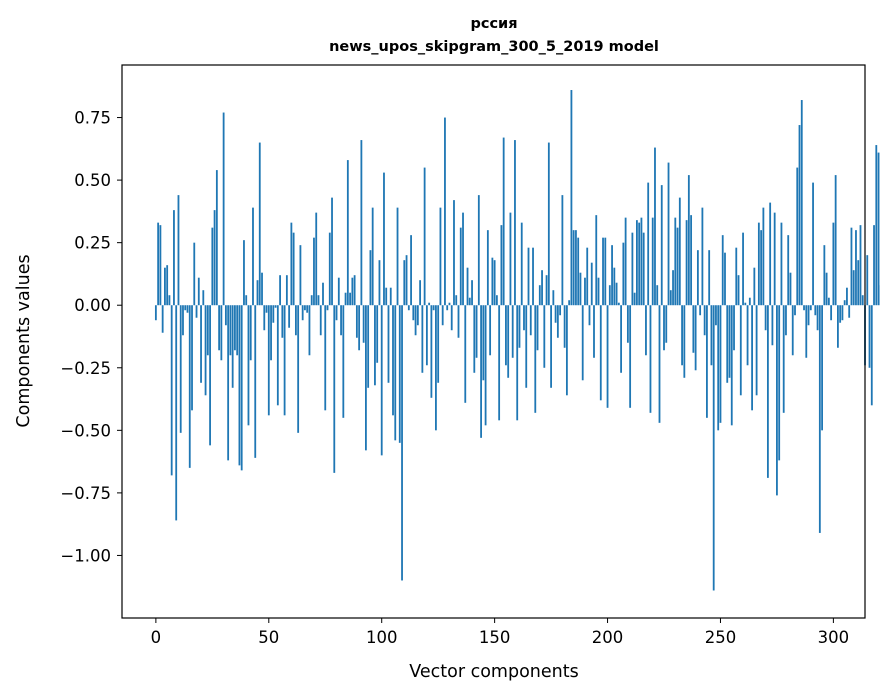 The height and width of the screenshot is (696, 880). What do you see at coordinates (608, 637) in the screenshot?
I see `x-tick-label: 200` at bounding box center [608, 637].